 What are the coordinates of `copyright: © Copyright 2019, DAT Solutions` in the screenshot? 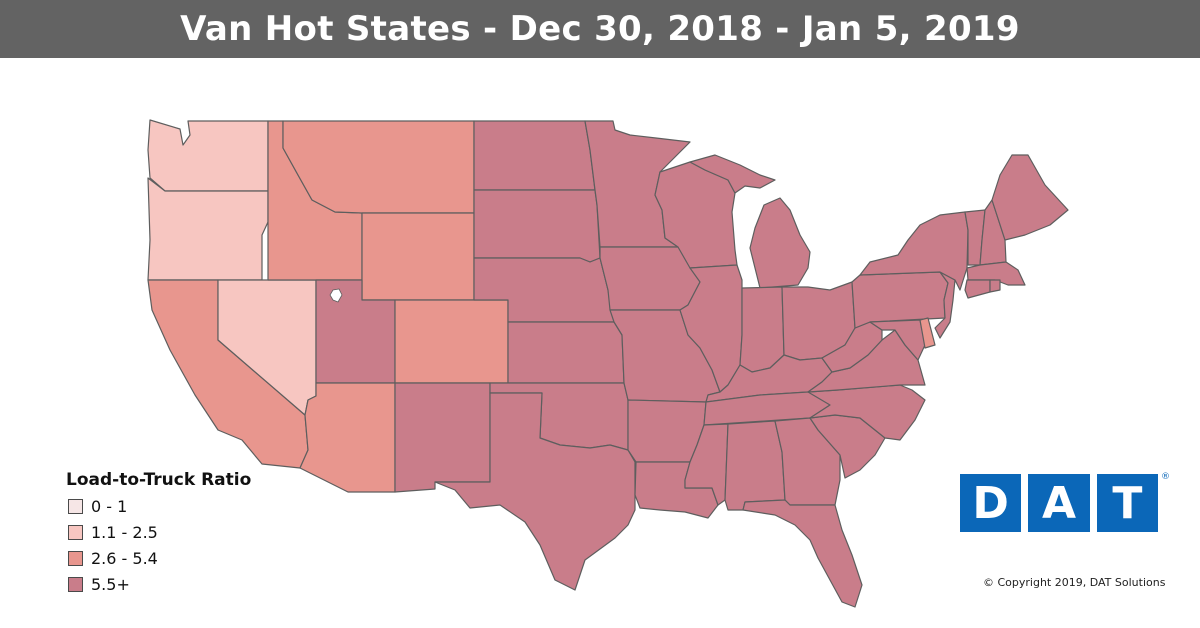 It's located at (1074, 582).